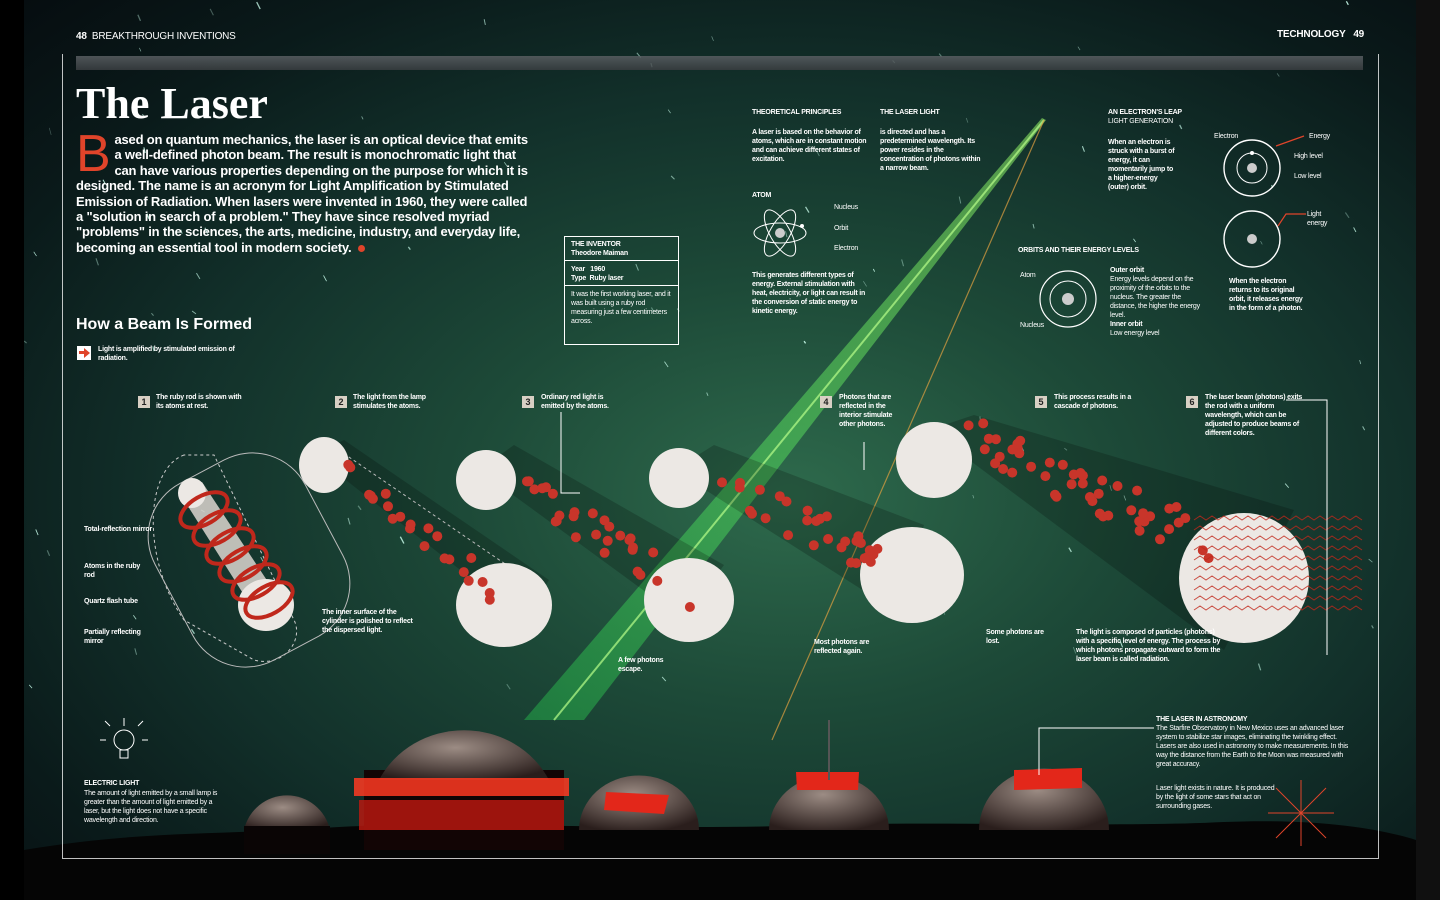 This screenshot has width=1440, height=900. I want to click on some-lost-label: Some photons are lost., so click(1015, 637).